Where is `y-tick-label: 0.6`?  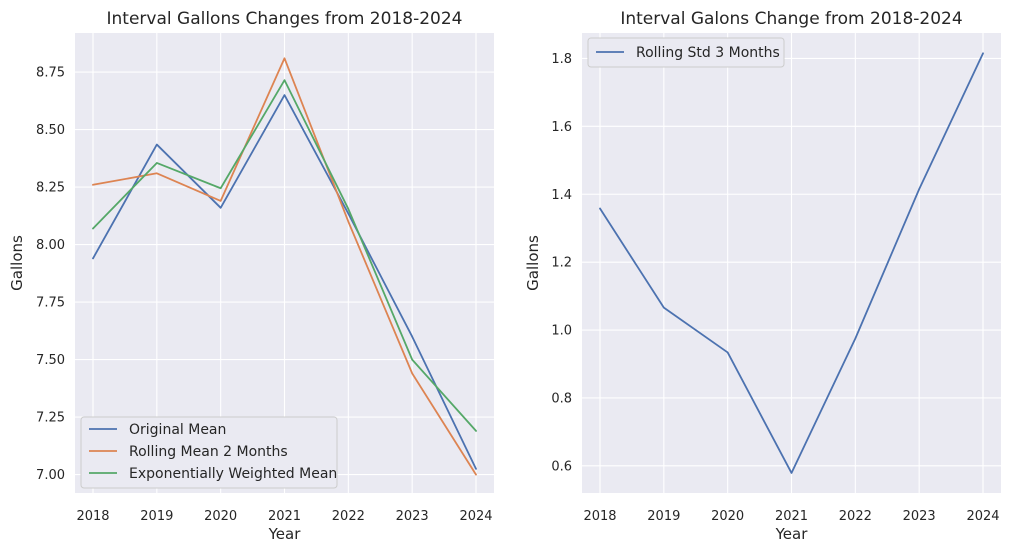 y-tick-label: 0.6 is located at coordinates (561, 466).